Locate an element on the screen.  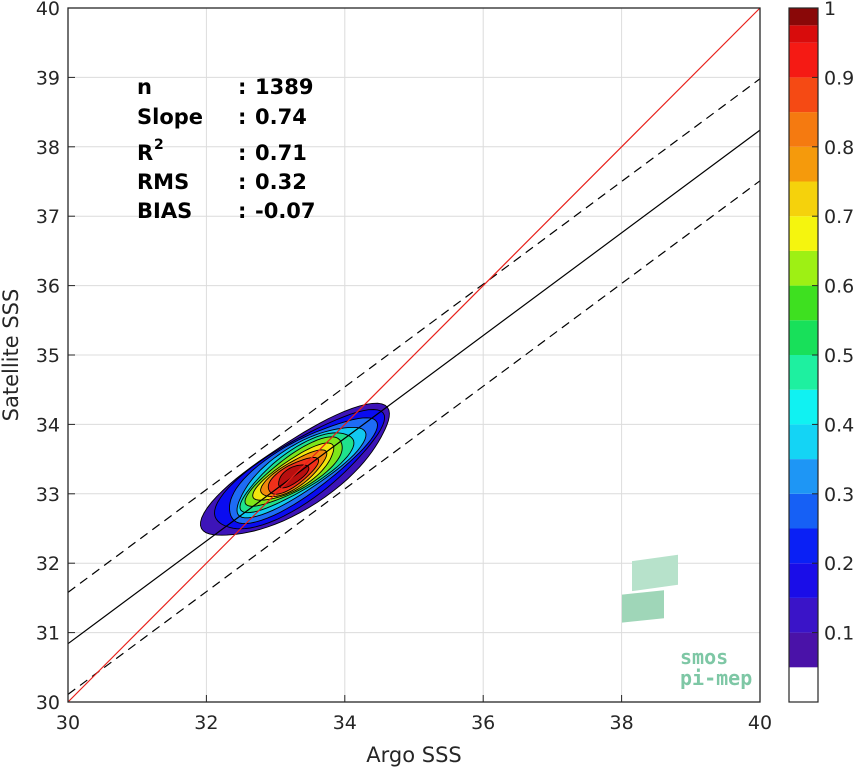
y-tick-label: 31 is located at coordinates (48, 634).